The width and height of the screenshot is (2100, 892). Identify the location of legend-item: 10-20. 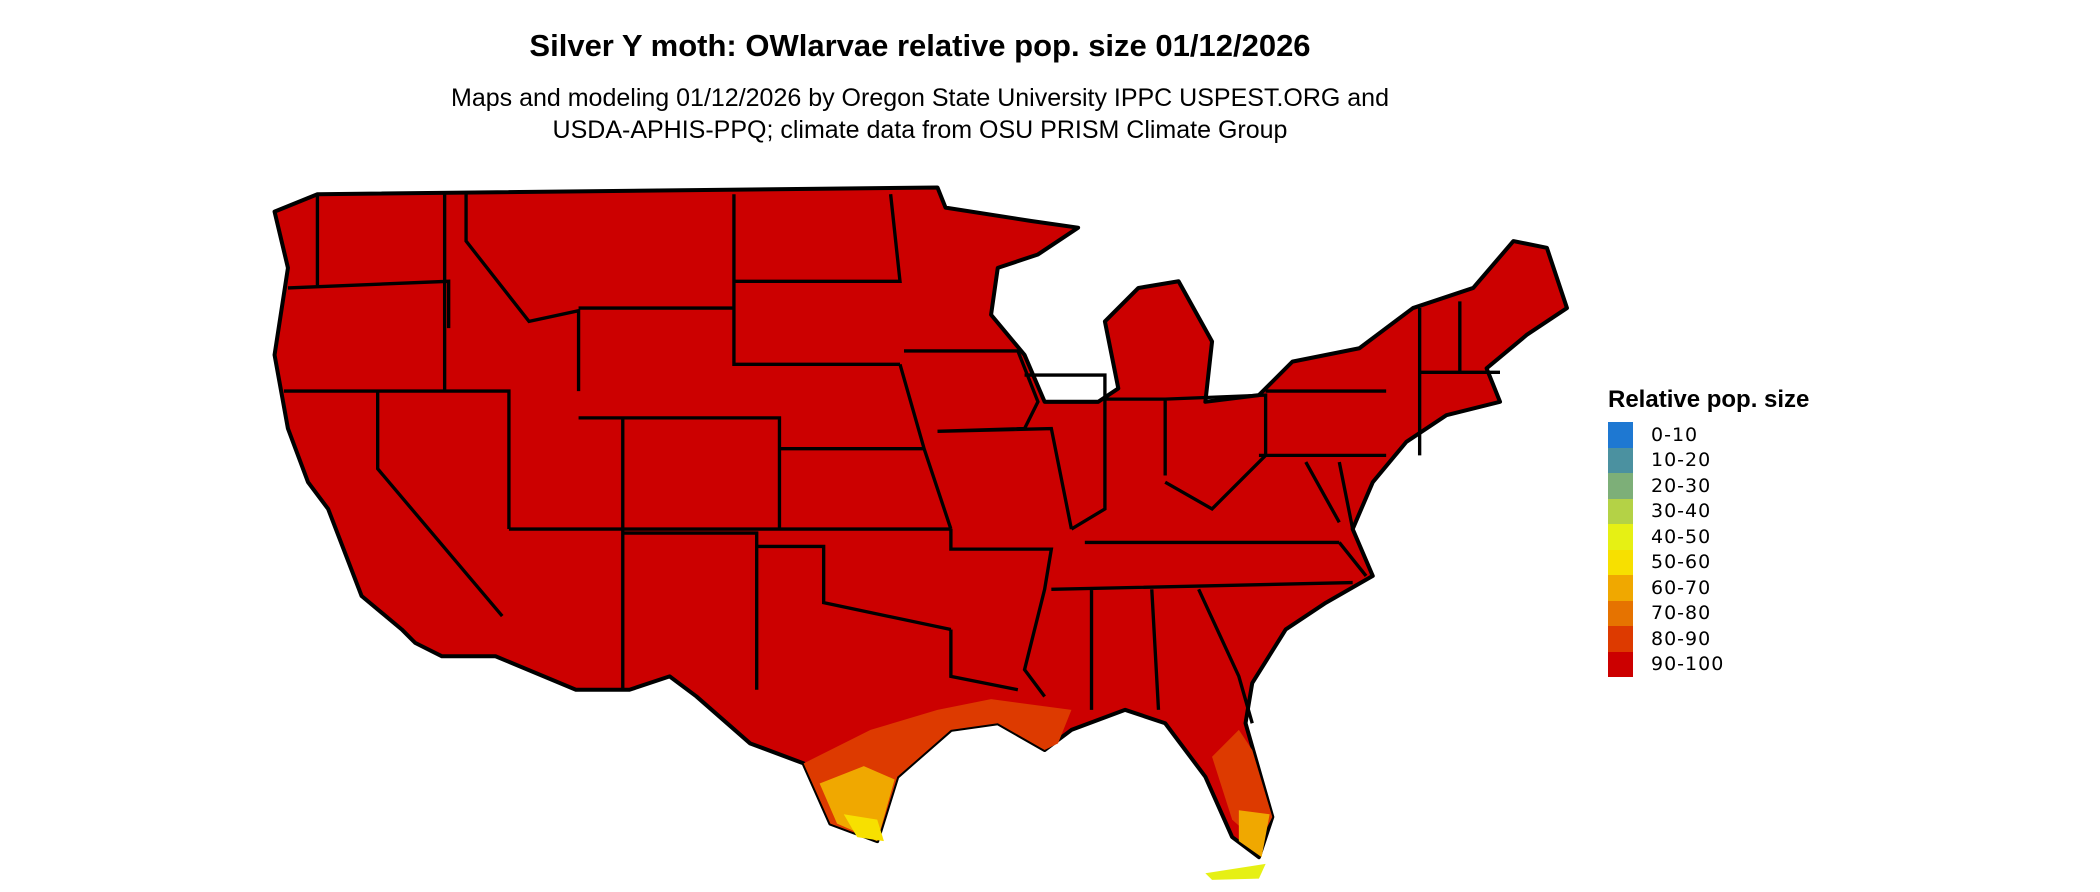
(1708, 460).